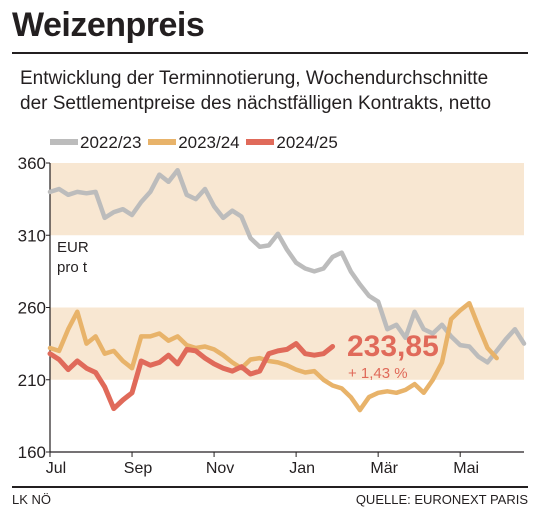 The width and height of the screenshot is (540, 520). What do you see at coordinates (32, 380) in the screenshot?
I see `y-tick-label: 210` at bounding box center [32, 380].